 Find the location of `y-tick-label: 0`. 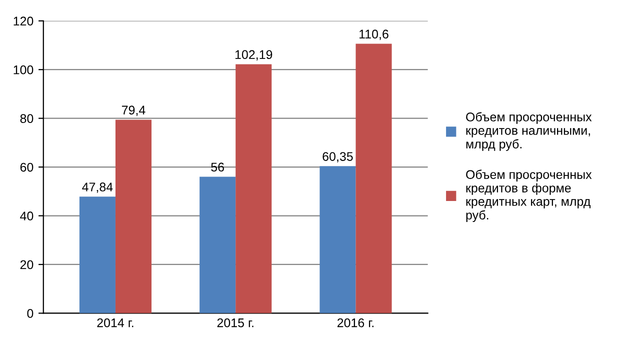

y-tick-label: 0 is located at coordinates (30, 313).